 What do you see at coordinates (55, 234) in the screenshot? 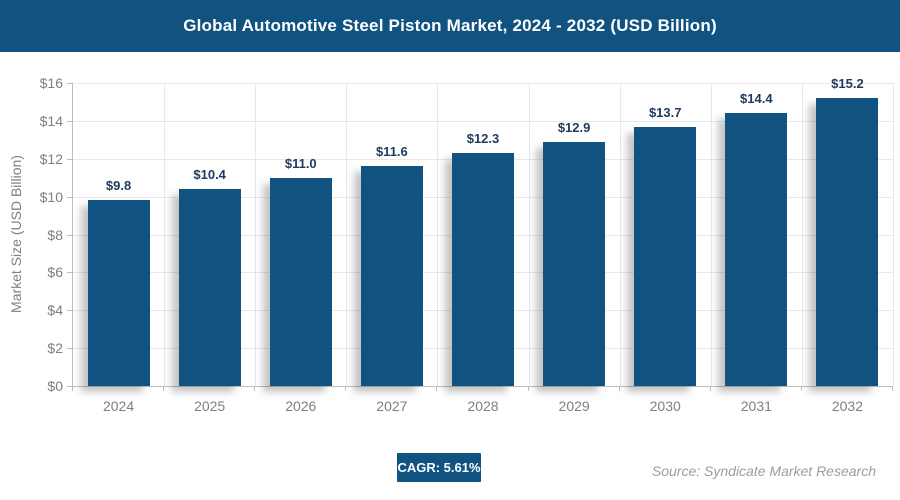
I see `y-tick-label: $8` at bounding box center [55, 234].